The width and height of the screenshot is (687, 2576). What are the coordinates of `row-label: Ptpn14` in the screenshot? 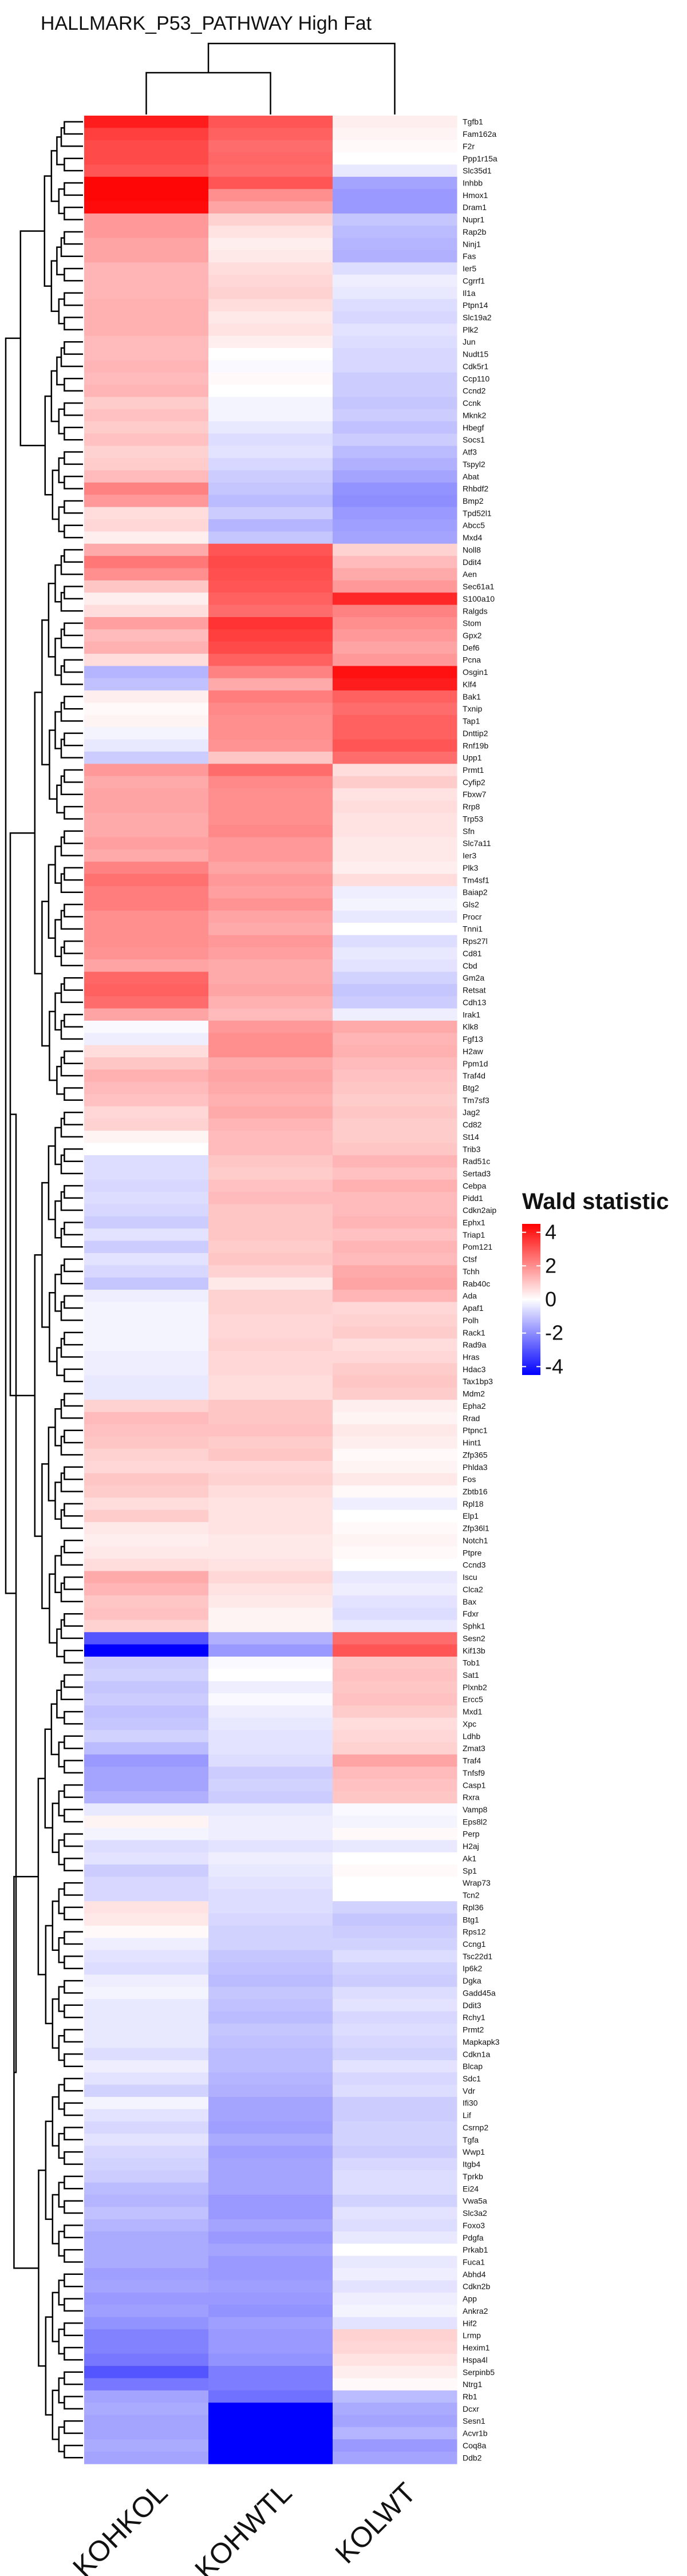 It's located at (475, 305).